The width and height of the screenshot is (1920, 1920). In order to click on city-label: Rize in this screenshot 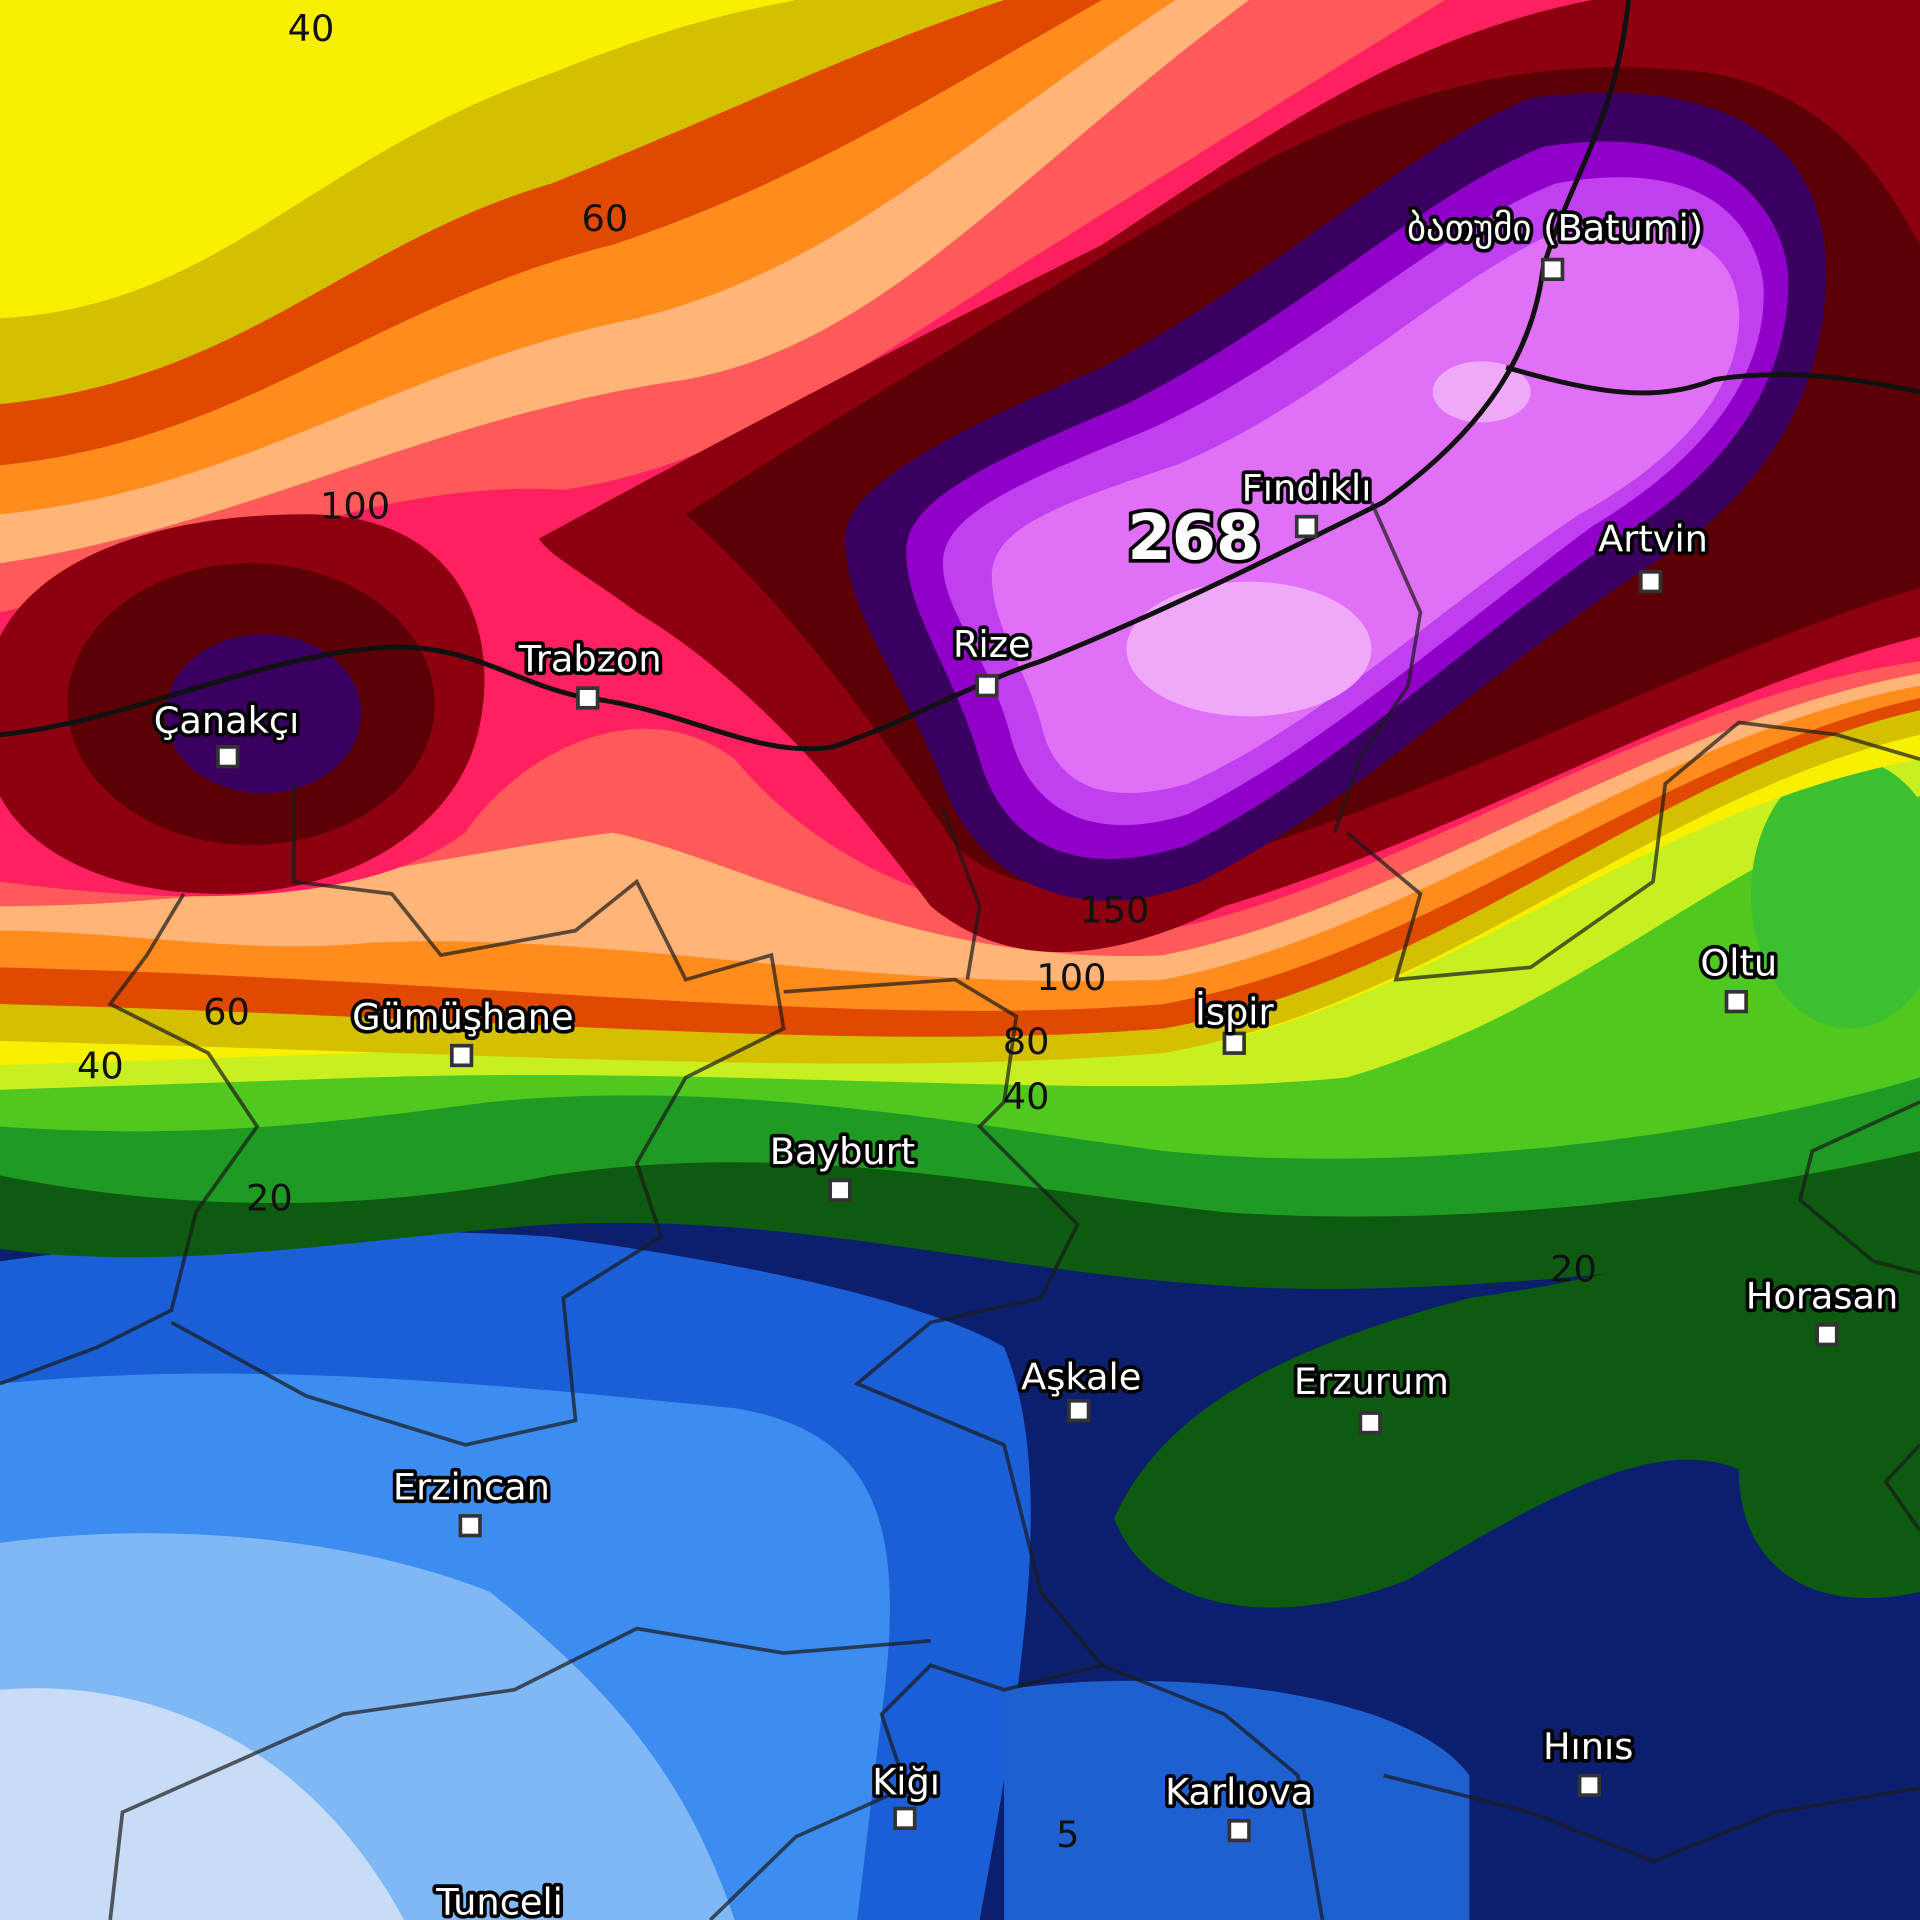, I will do `click(992, 644)`.